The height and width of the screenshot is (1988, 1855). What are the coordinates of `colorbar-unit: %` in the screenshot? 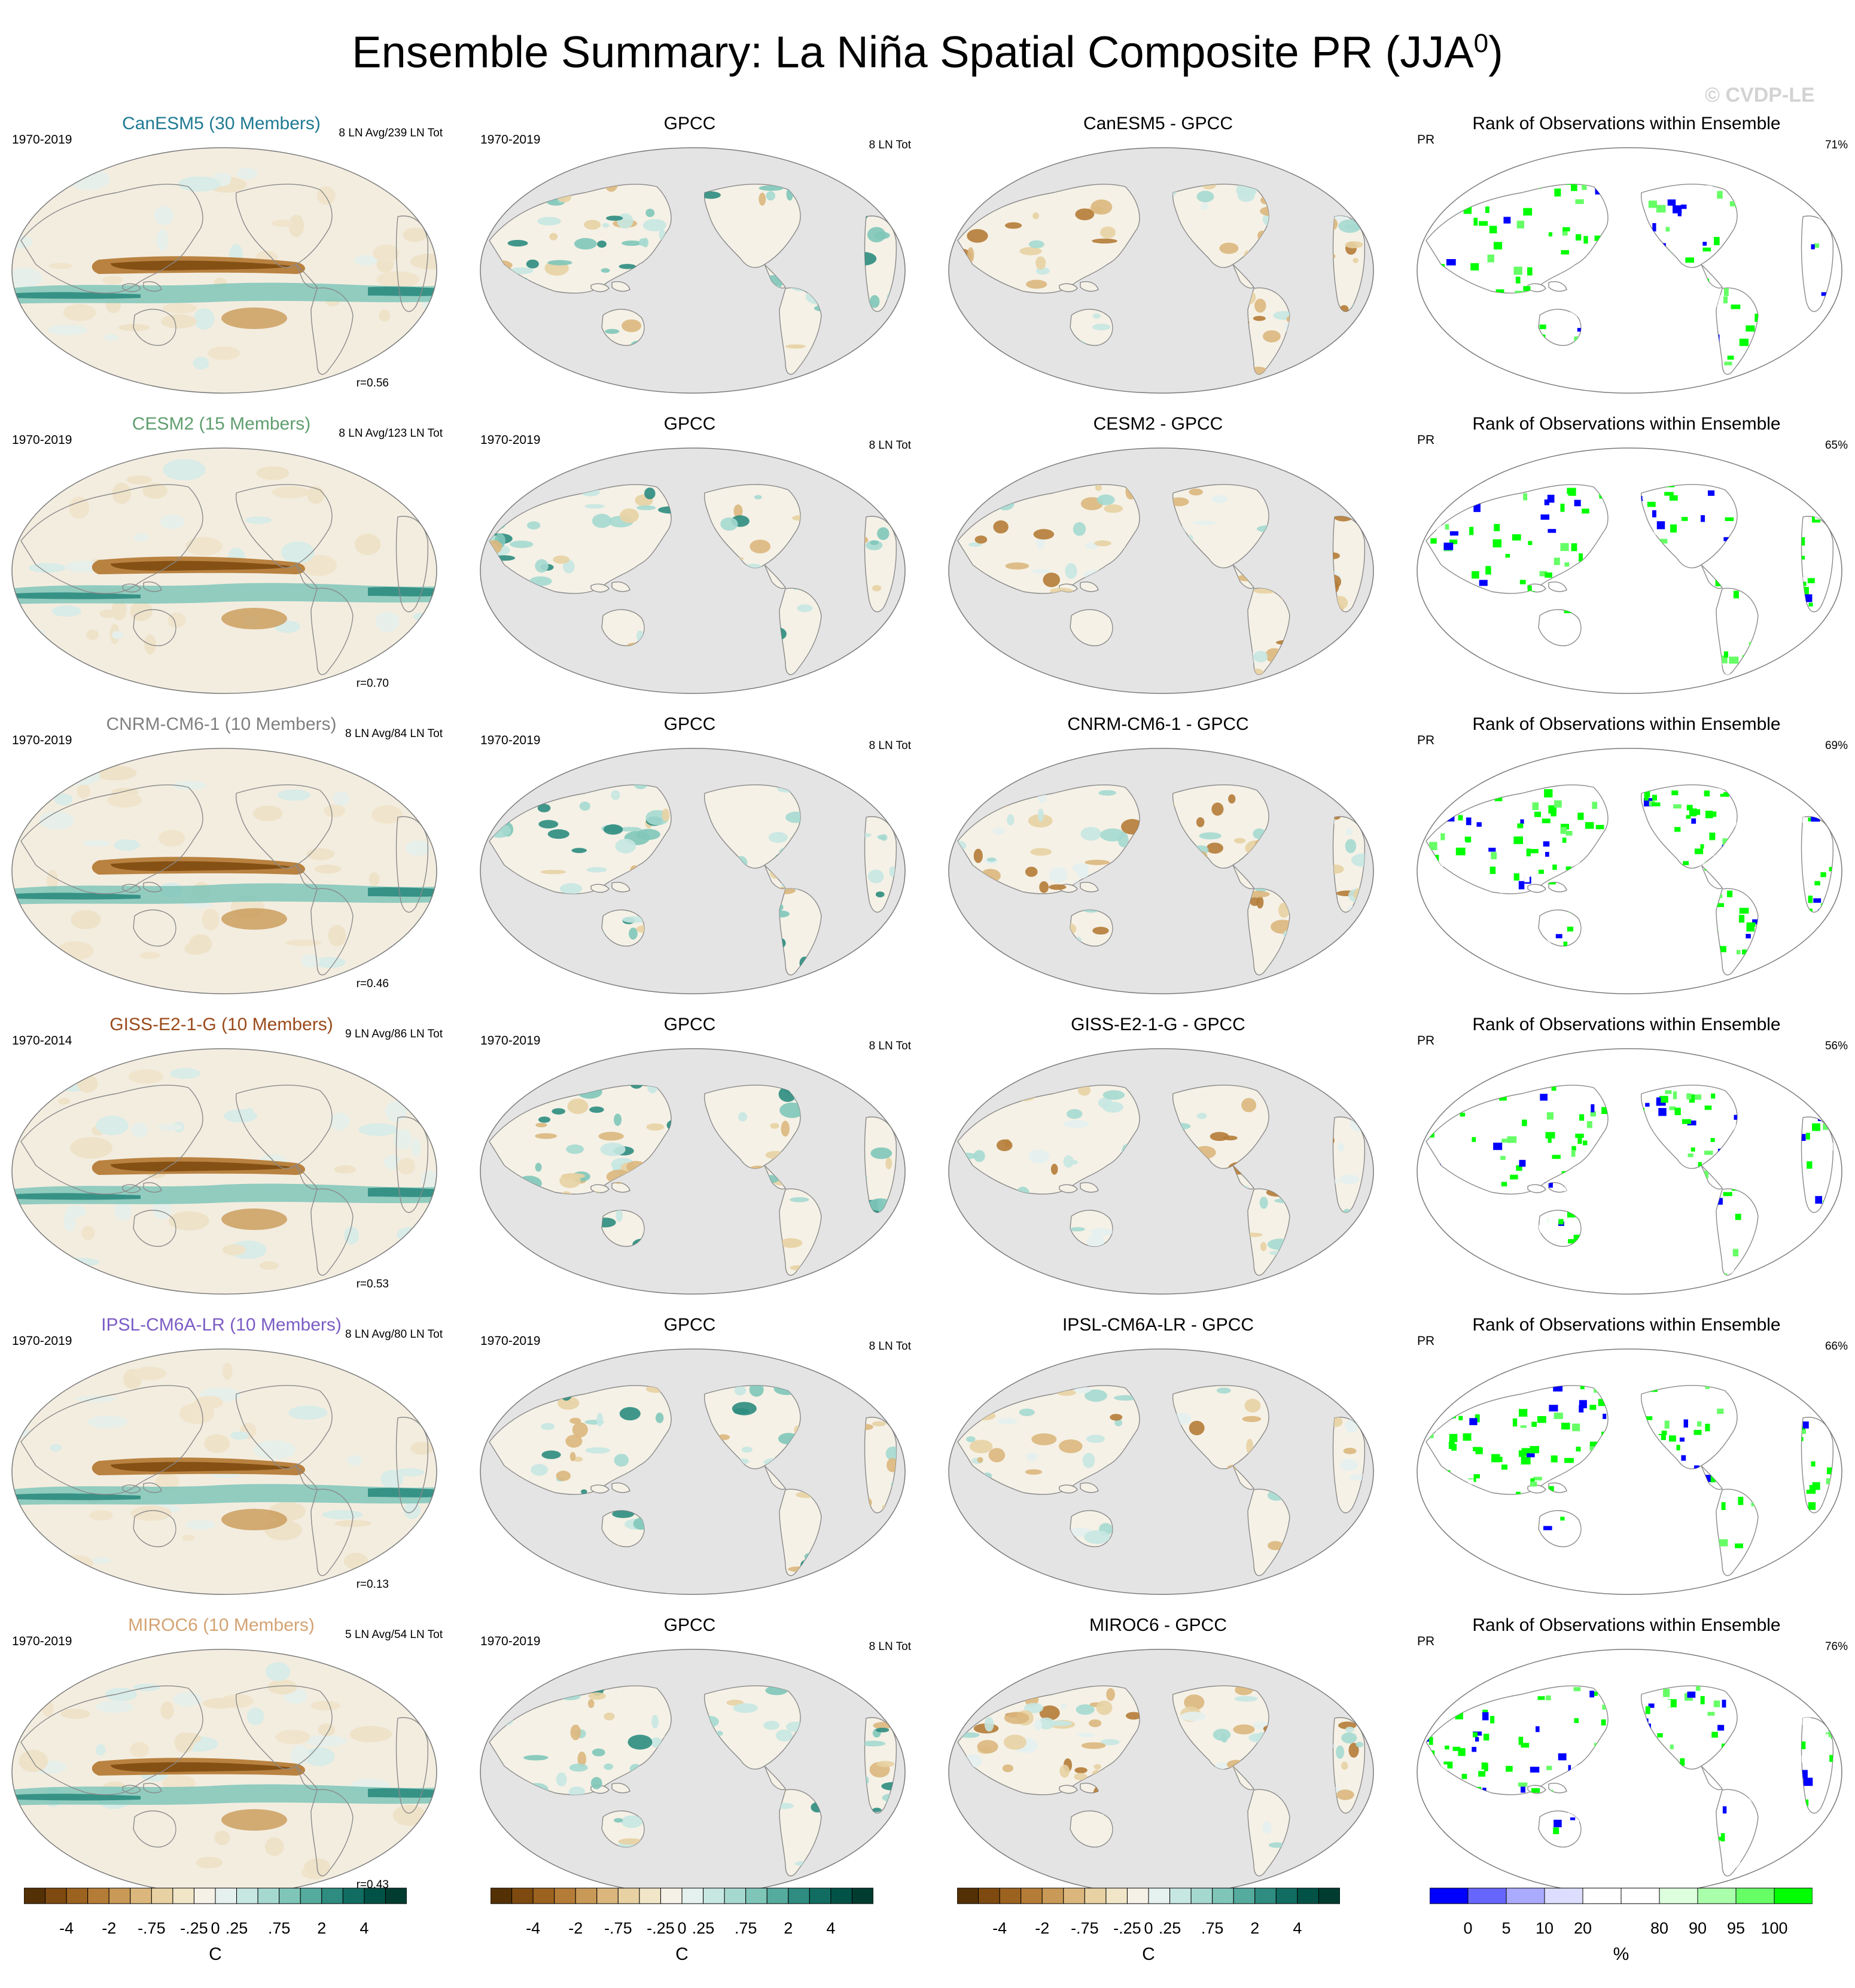 It's located at (1621, 1954).